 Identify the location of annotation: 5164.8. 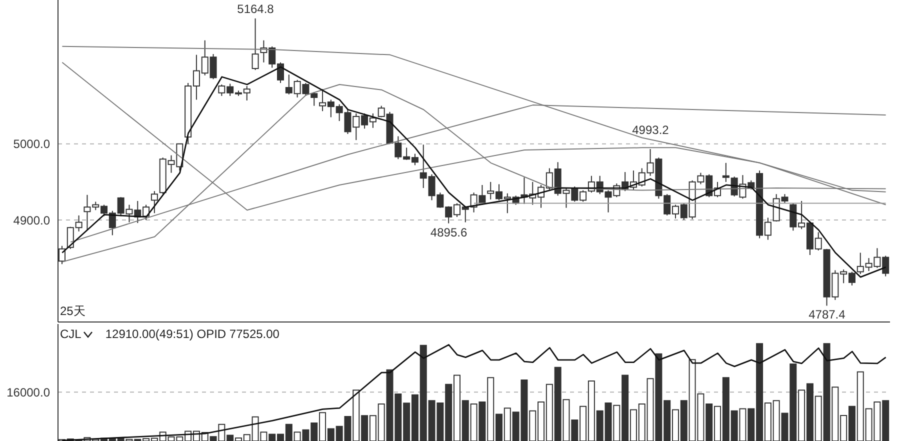
(255, 9).